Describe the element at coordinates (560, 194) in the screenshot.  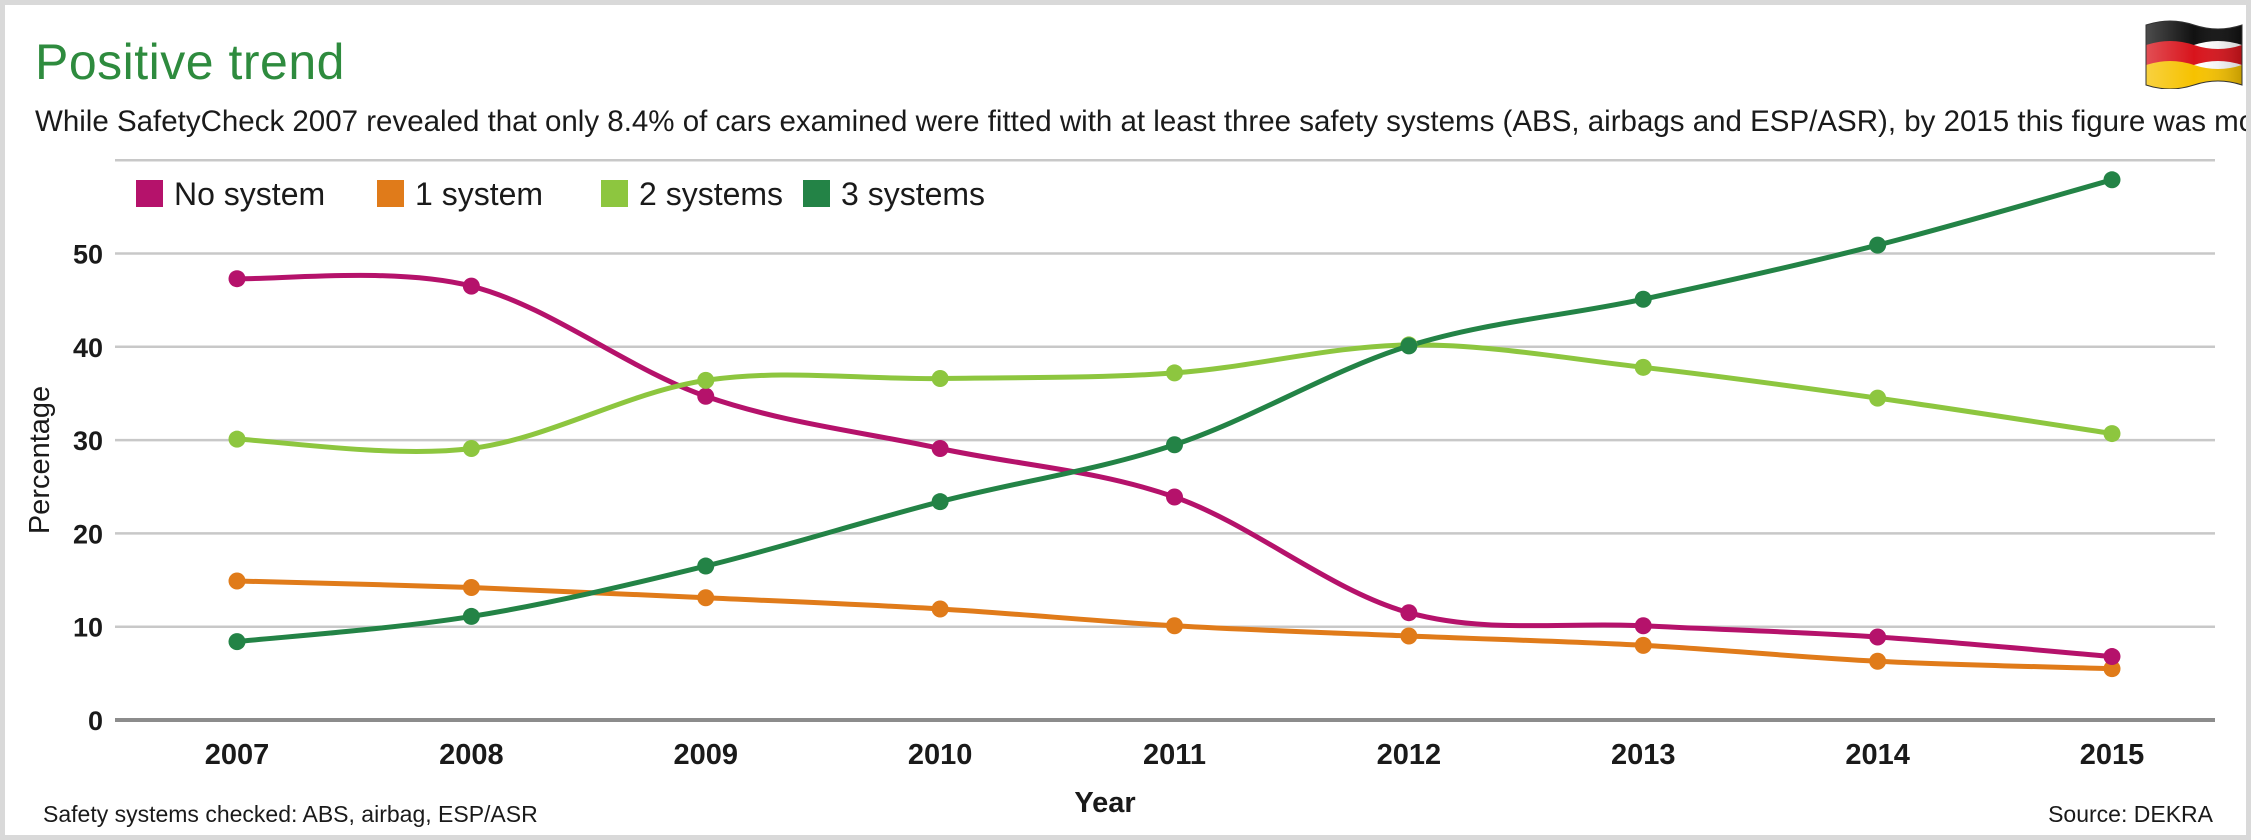
I see `legend: No system 1 system 2 systems 3 systems` at that location.